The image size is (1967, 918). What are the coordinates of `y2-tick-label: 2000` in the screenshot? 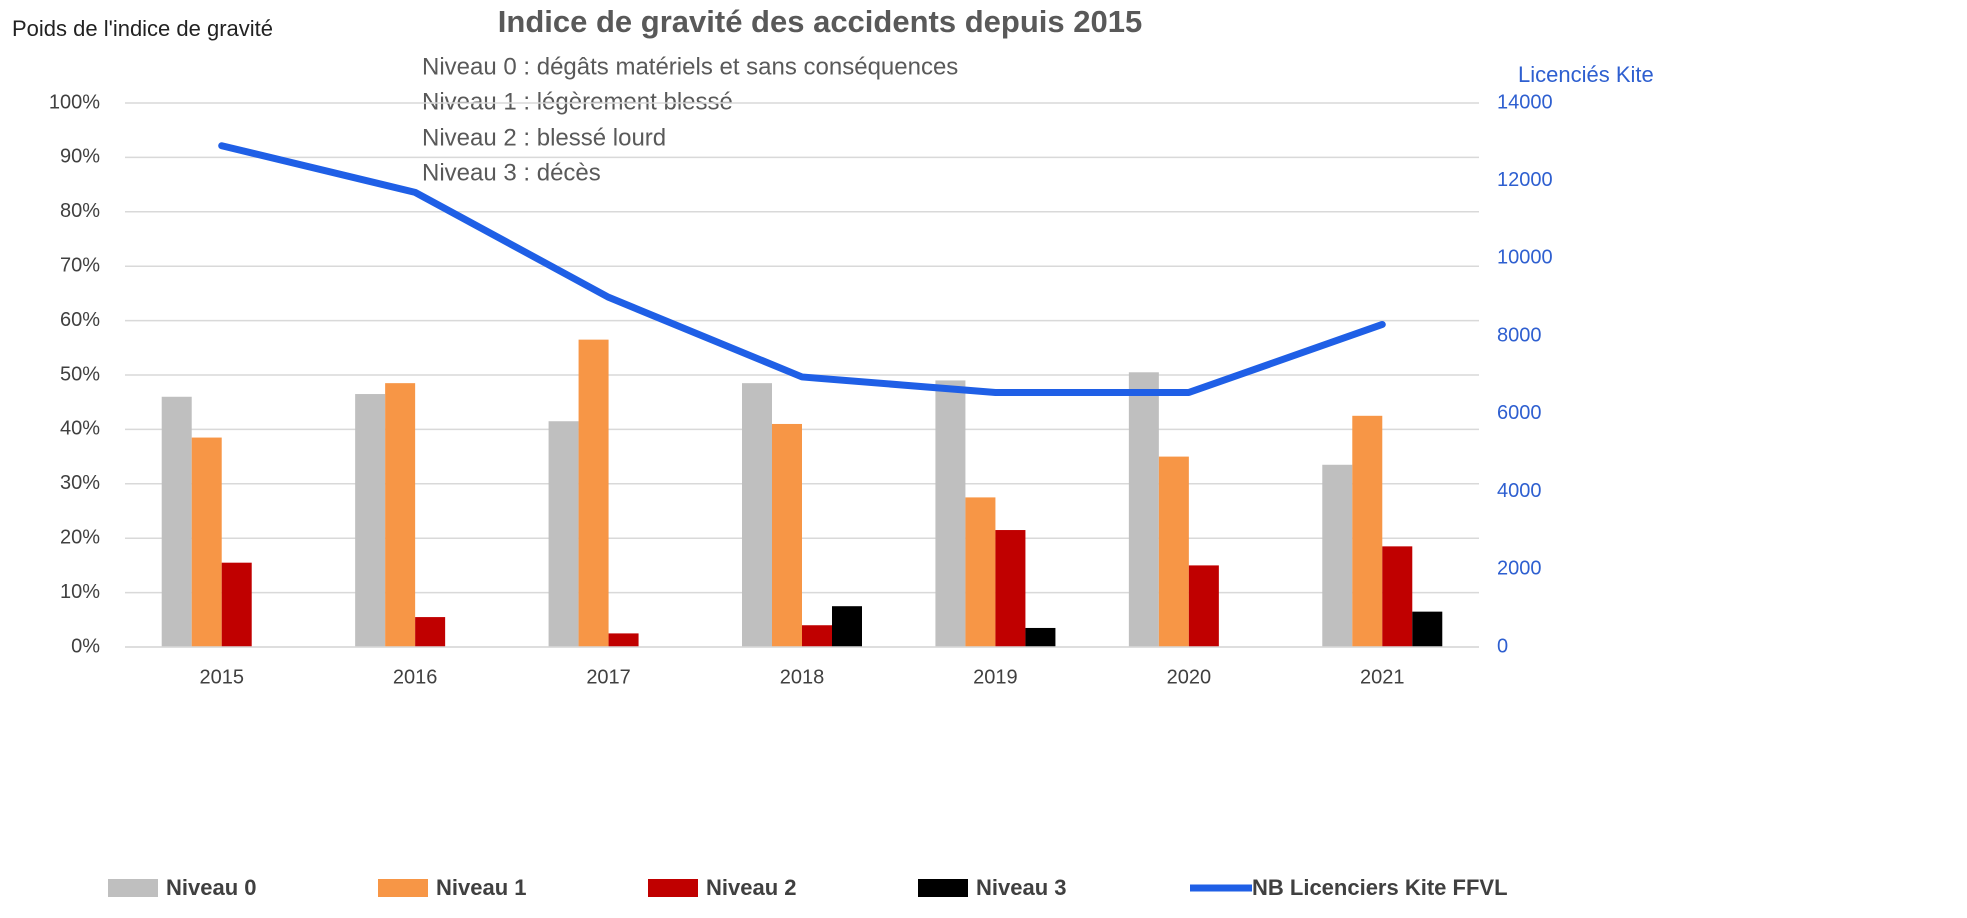 It's located at (1519, 569).